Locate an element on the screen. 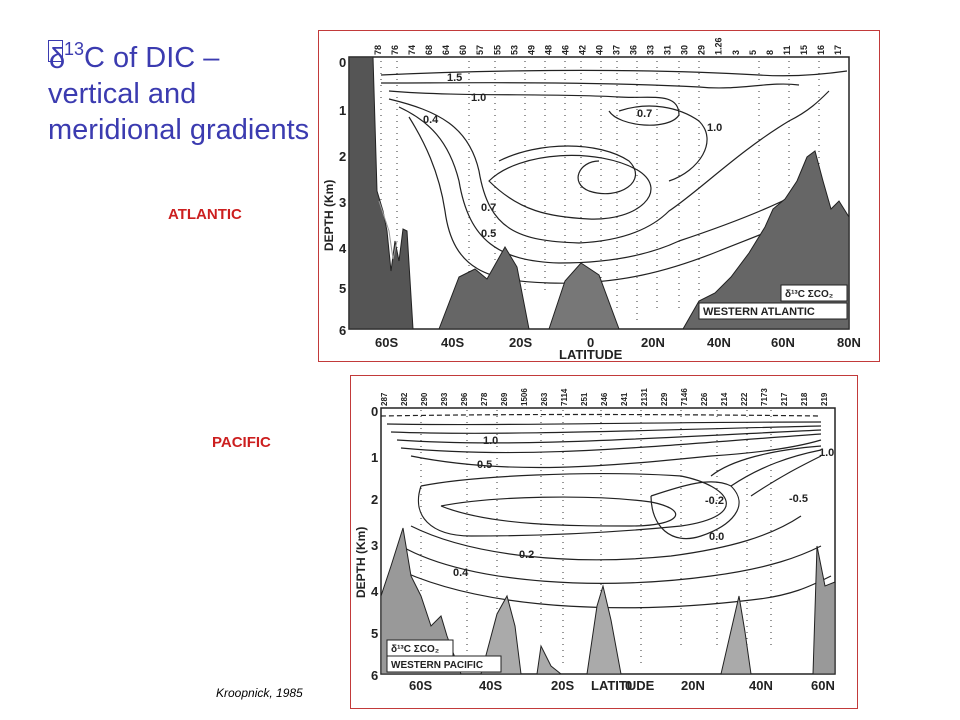 The height and width of the screenshot is (720, 960). station-number: 60 is located at coordinates (463, 50).